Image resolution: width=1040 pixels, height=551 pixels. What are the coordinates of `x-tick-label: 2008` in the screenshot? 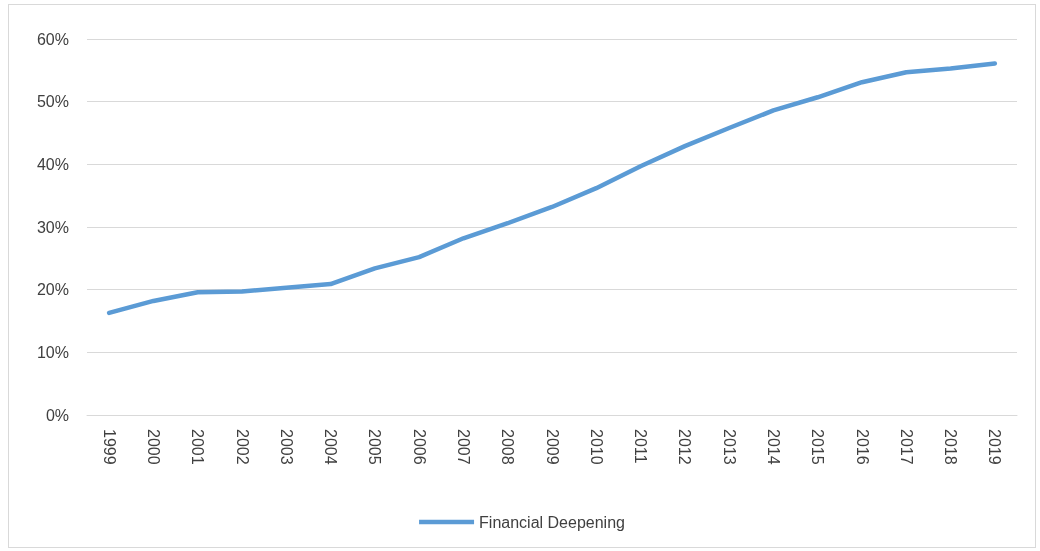 It's located at (508, 447).